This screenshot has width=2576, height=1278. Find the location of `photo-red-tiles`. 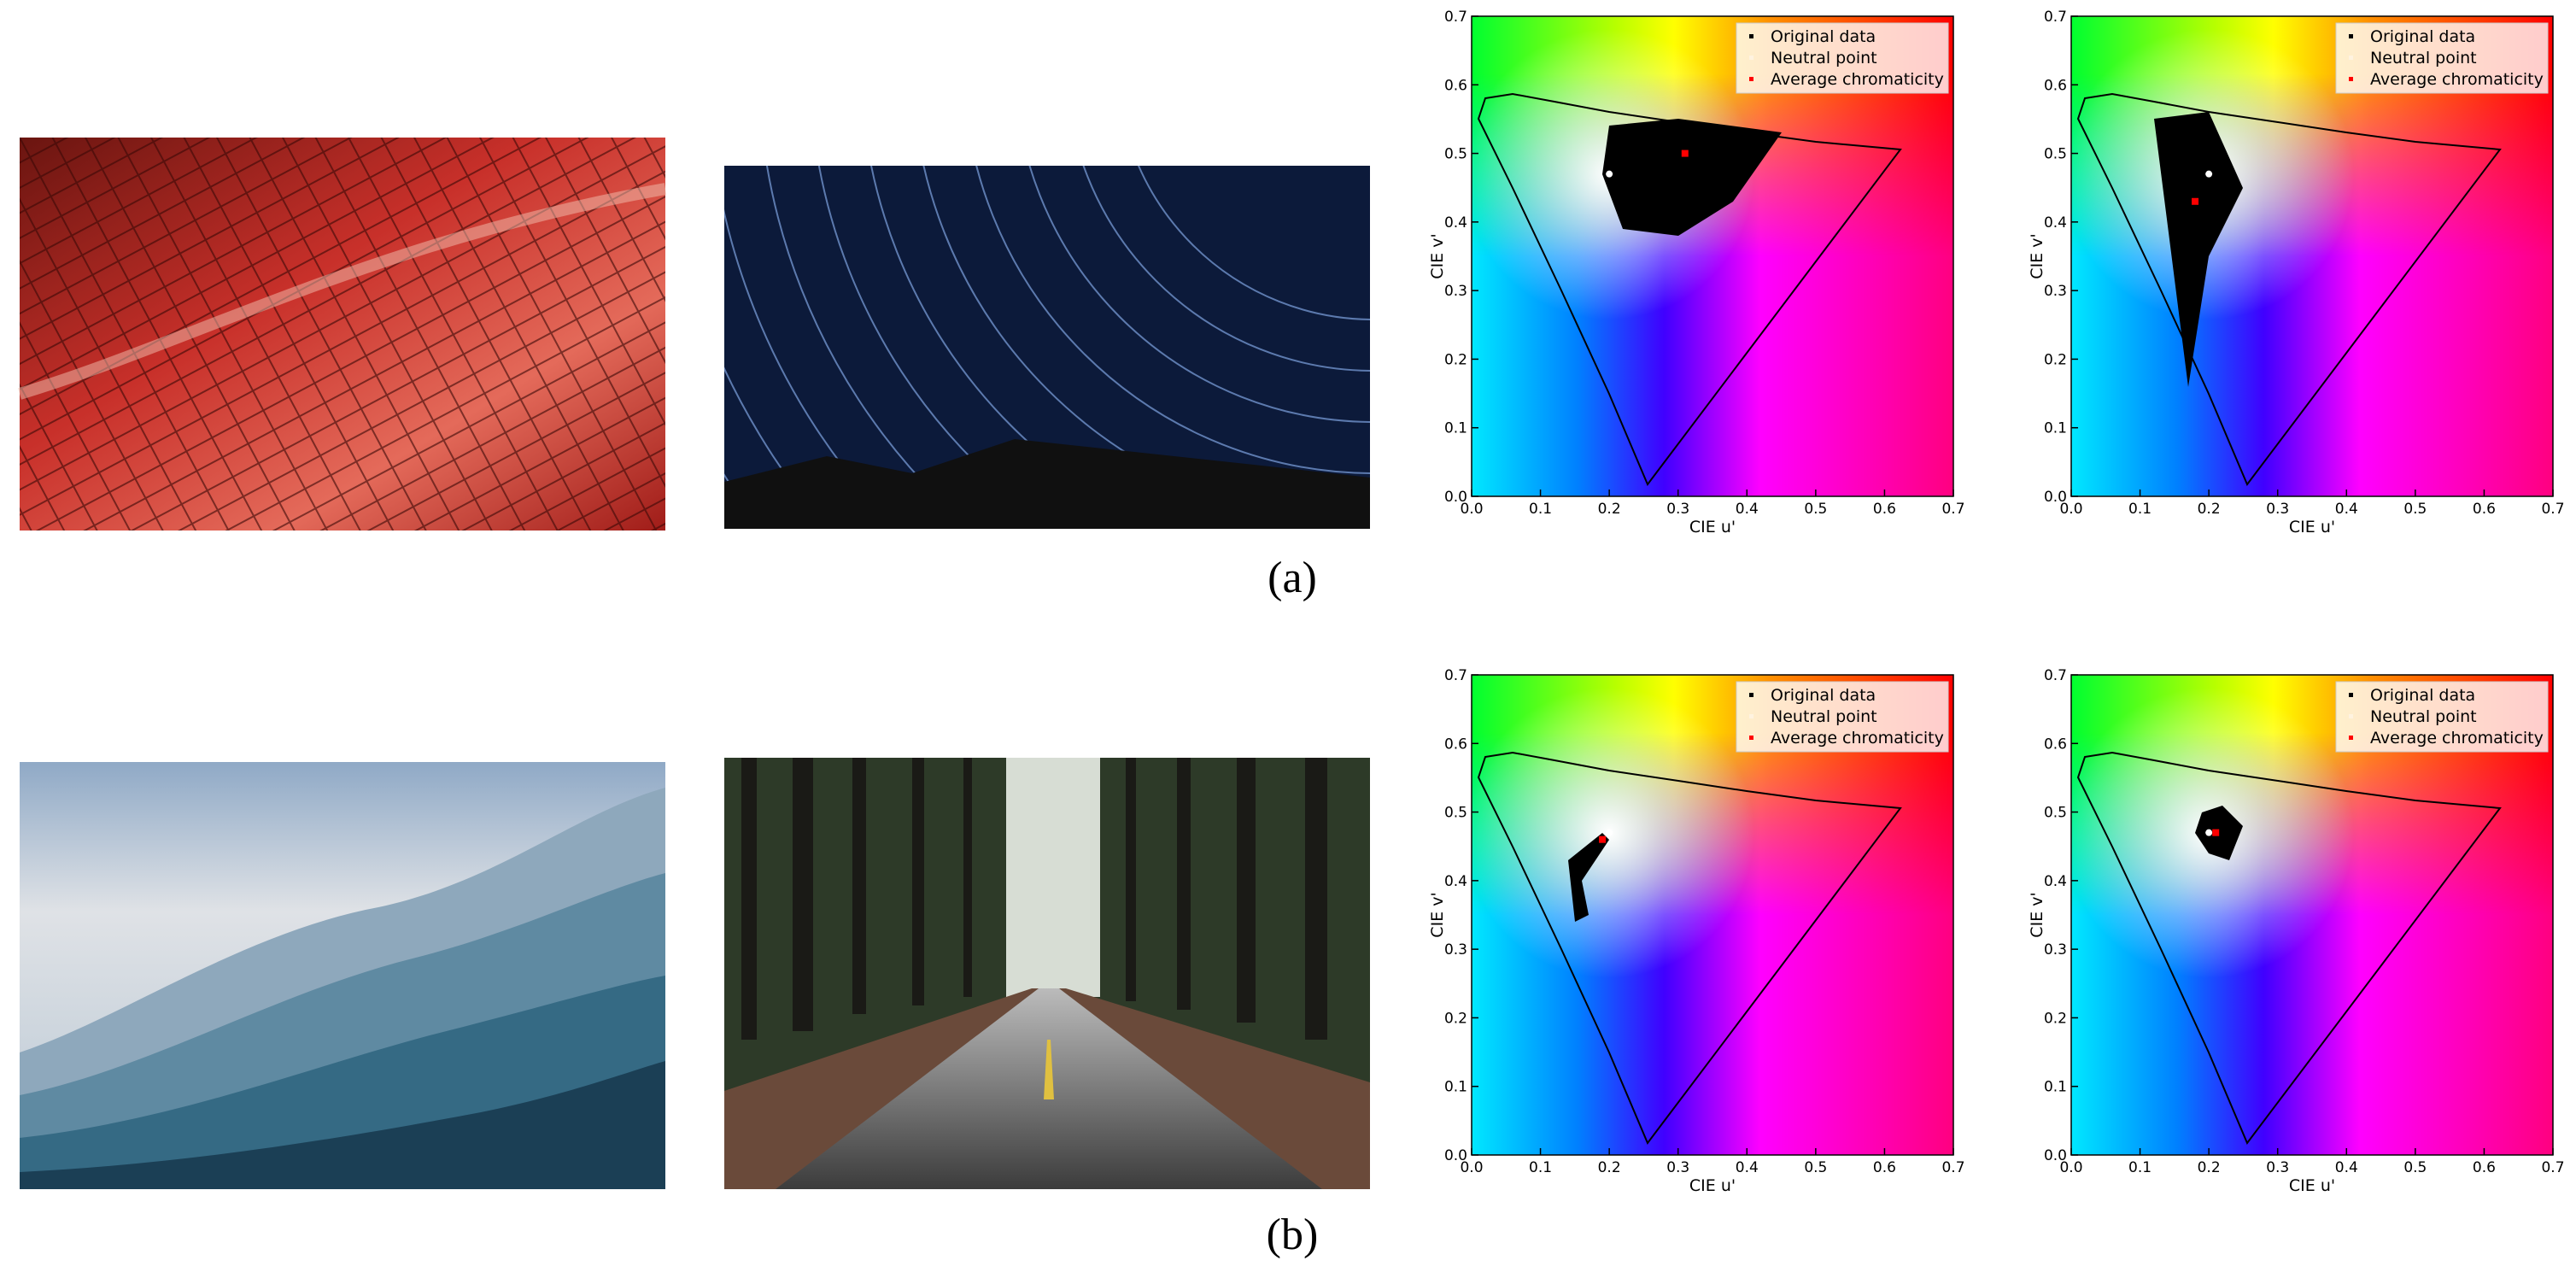

photo-red-tiles is located at coordinates (342, 334).